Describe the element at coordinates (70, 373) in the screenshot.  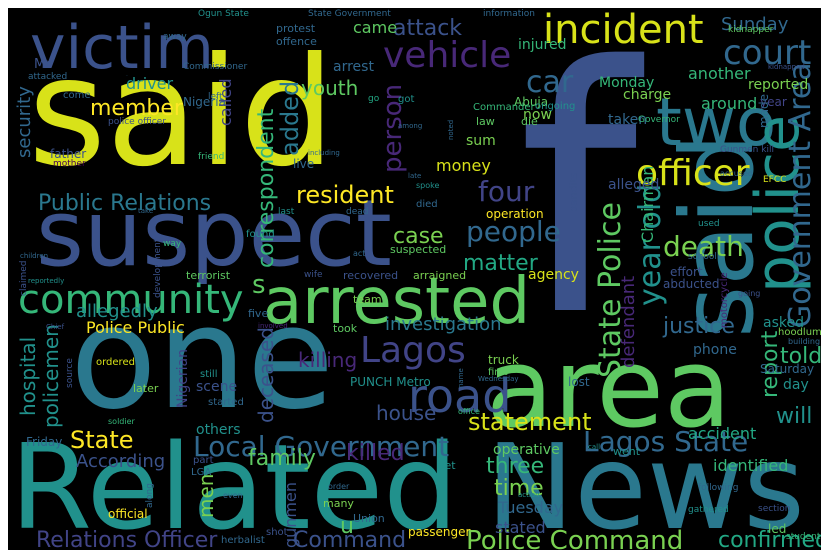
I see `word-source-vertical: source` at that location.